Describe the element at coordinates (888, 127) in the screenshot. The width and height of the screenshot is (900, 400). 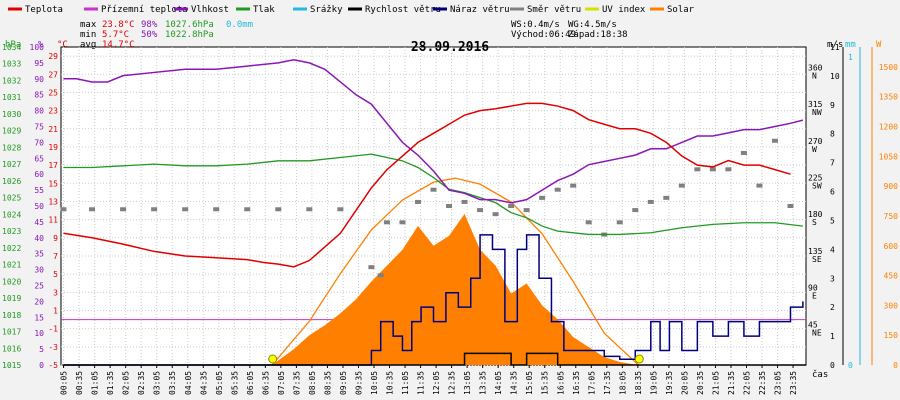
I see `solar-tick-label: 1200` at that location.